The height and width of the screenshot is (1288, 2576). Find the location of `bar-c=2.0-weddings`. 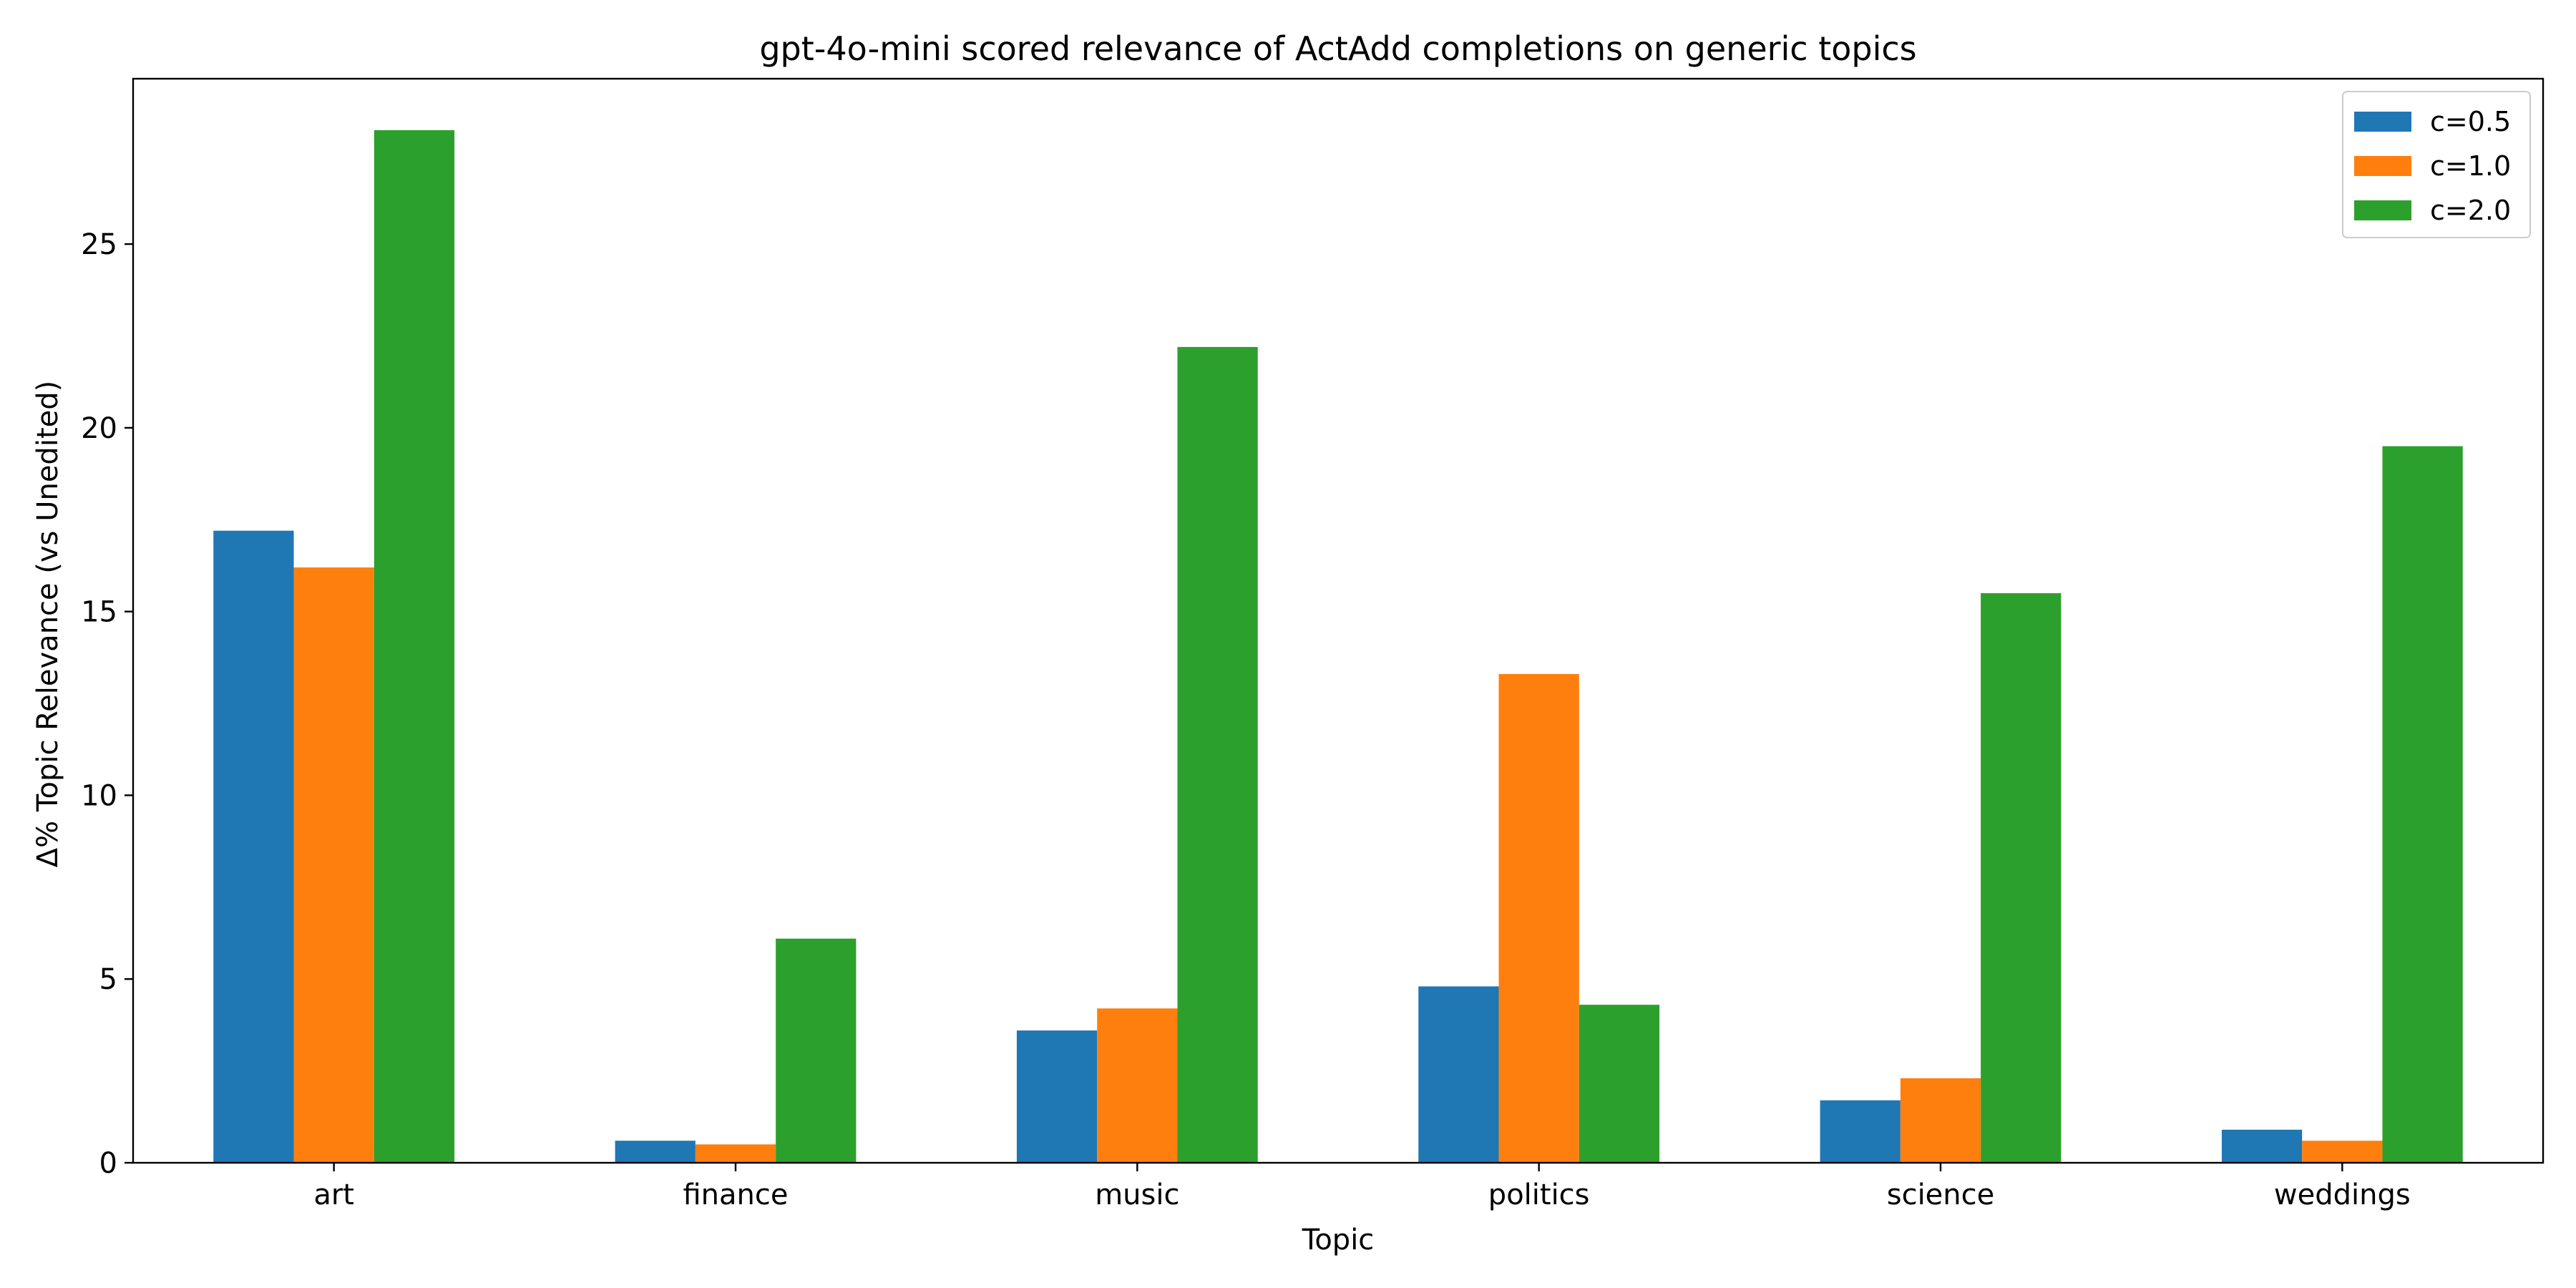

bar-c=2.0-weddings is located at coordinates (2422, 805).